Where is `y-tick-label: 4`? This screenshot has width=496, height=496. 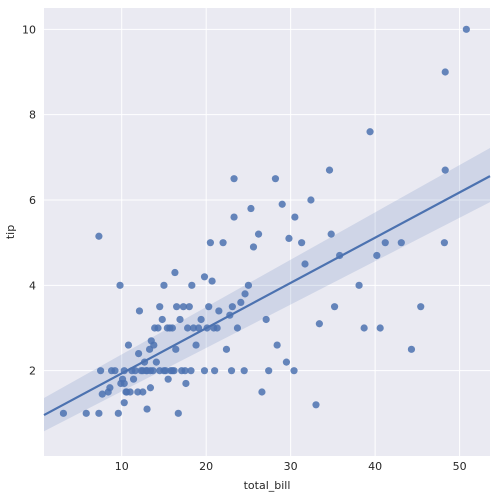 y-tick-label: 4 is located at coordinates (32, 285).